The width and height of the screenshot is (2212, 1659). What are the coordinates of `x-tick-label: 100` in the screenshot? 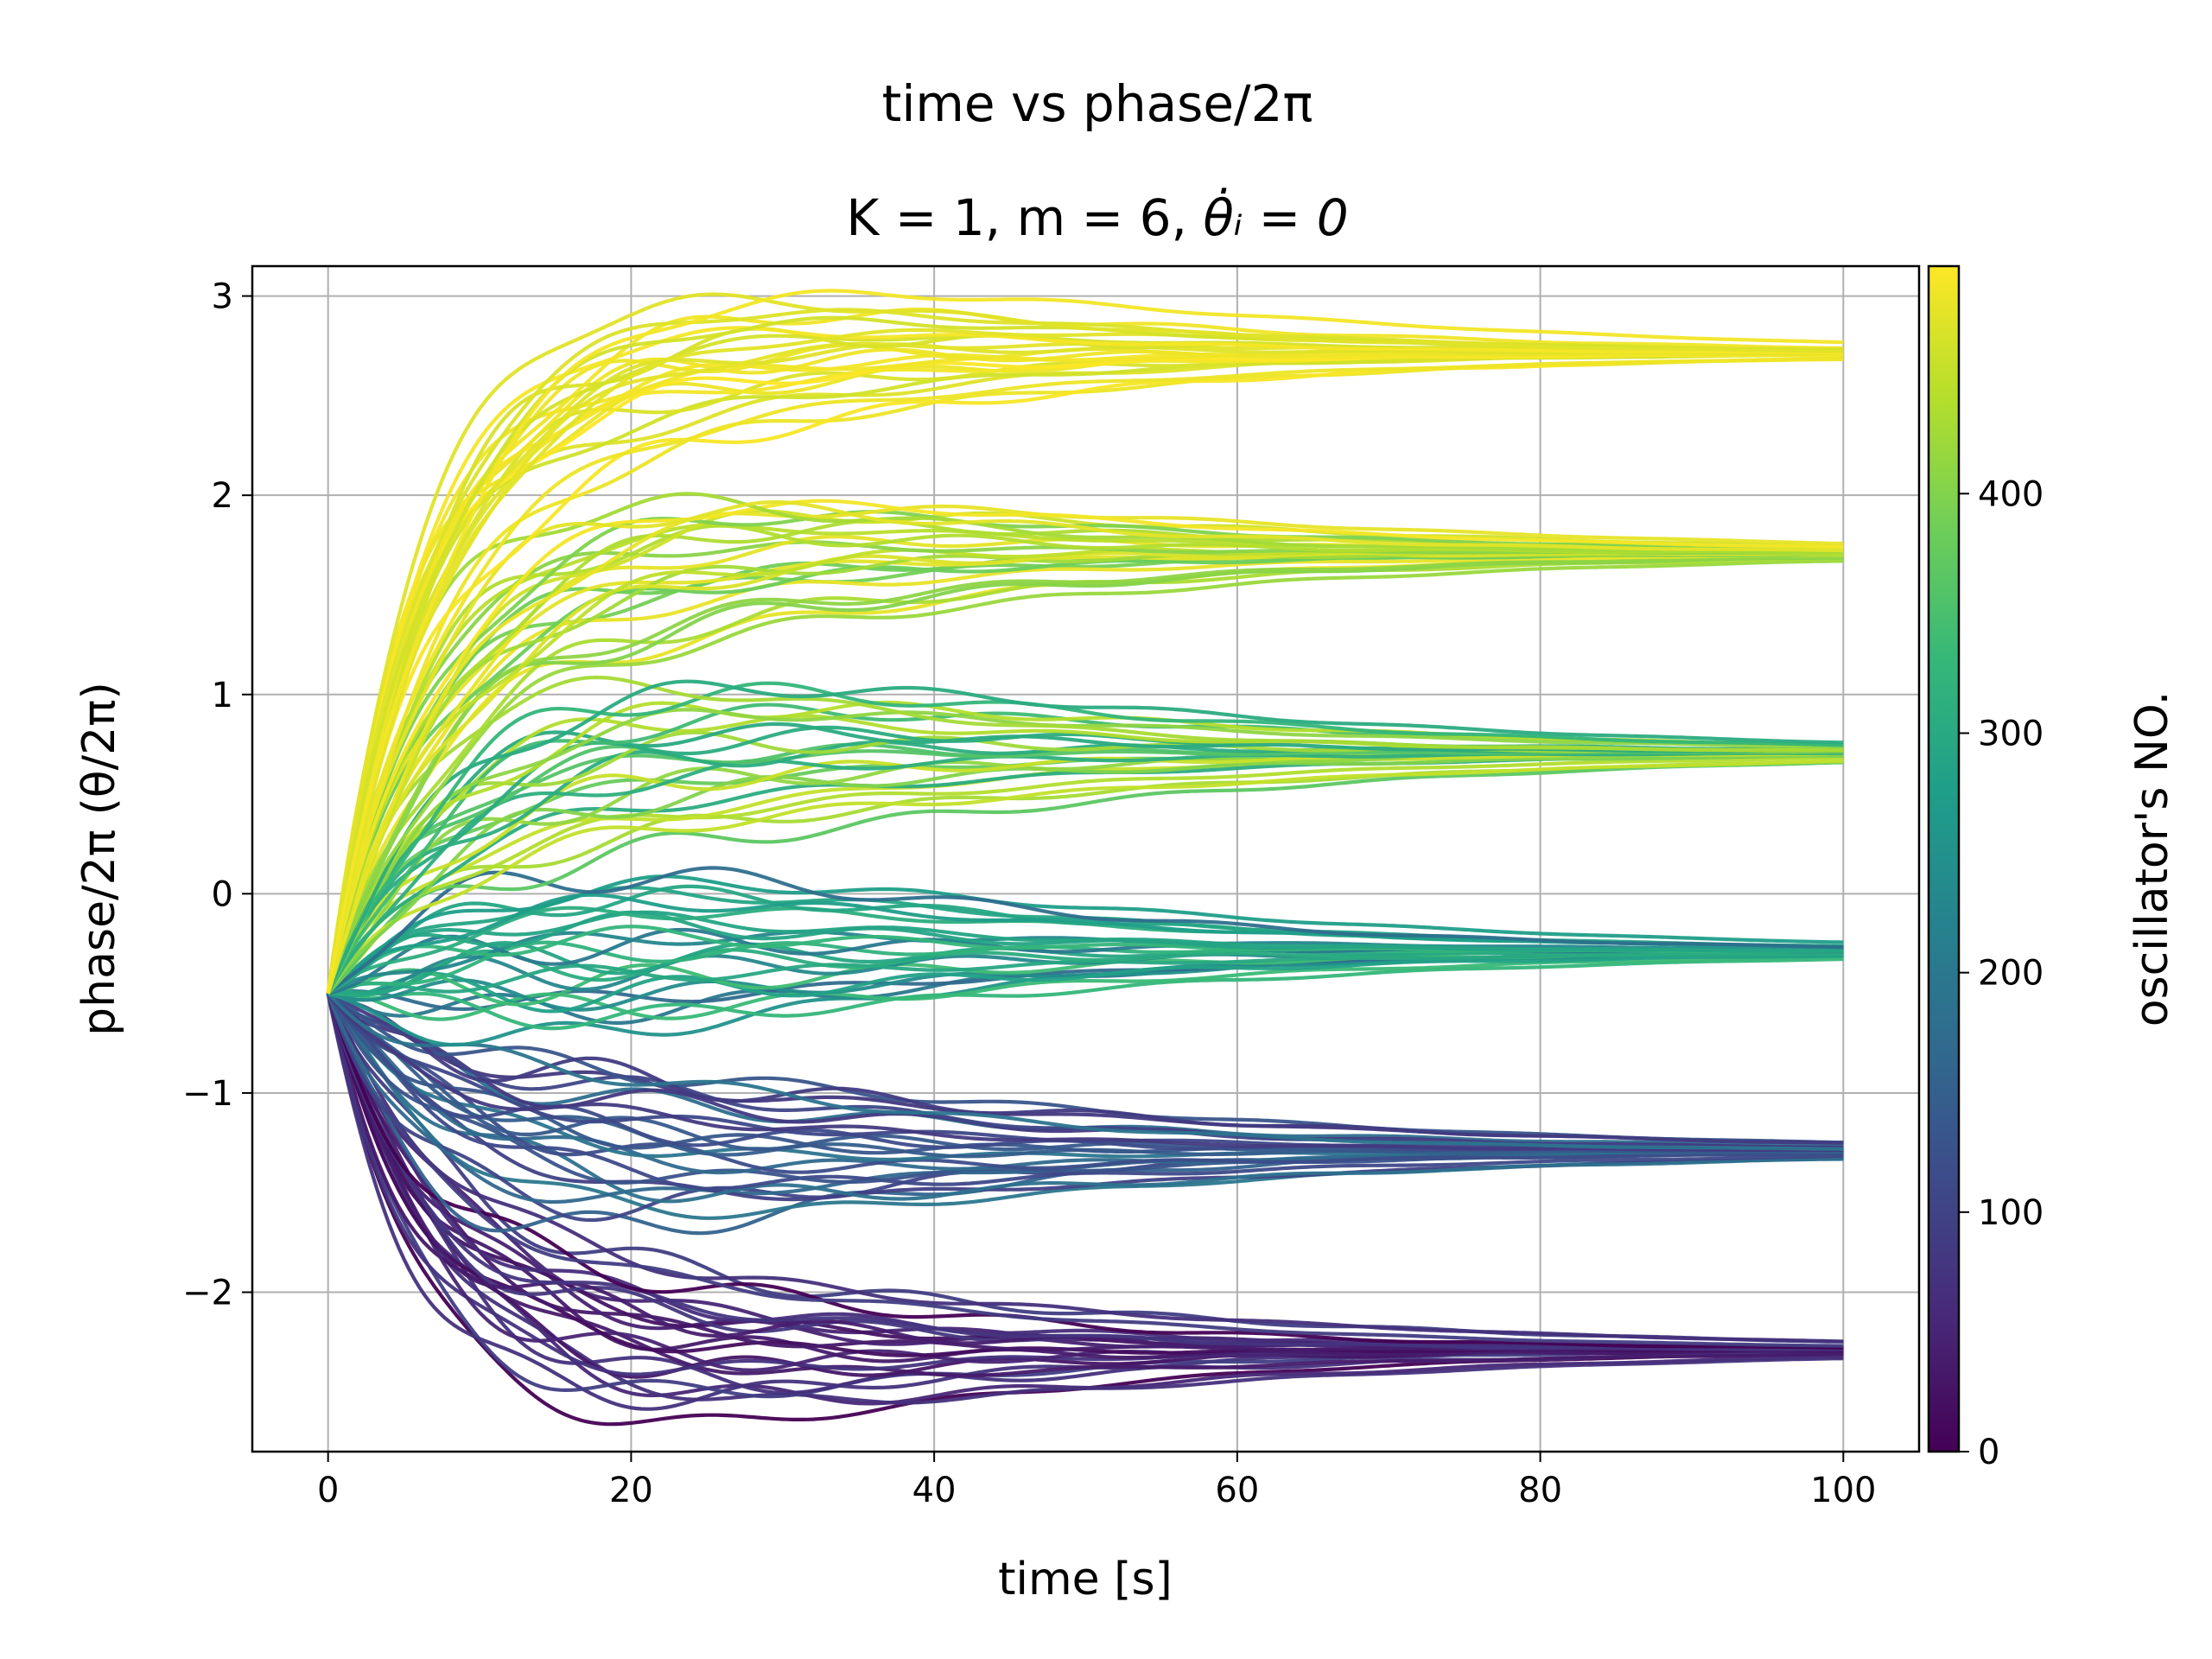 It's located at (1843, 1490).